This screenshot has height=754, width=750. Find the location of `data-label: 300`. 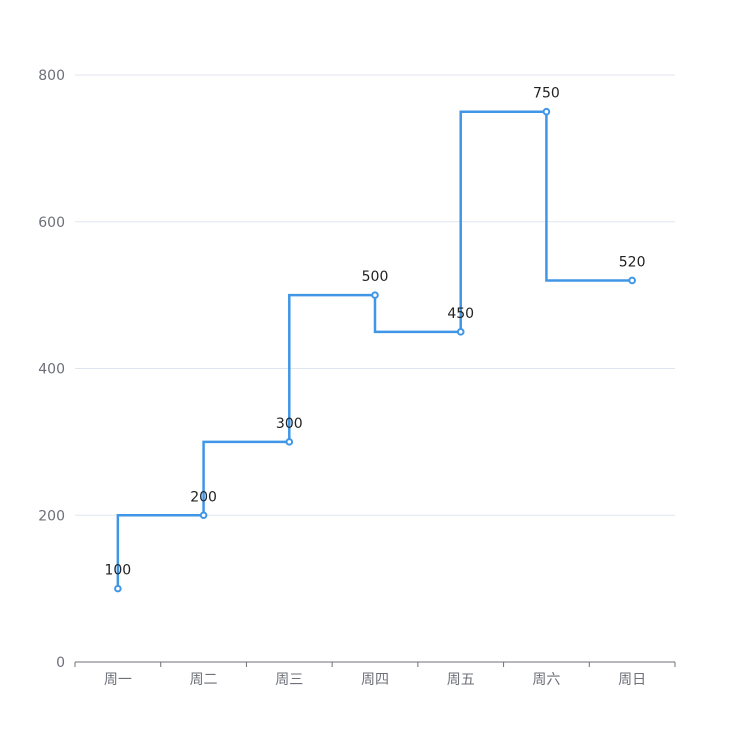

data-label: 300 is located at coordinates (289, 424).